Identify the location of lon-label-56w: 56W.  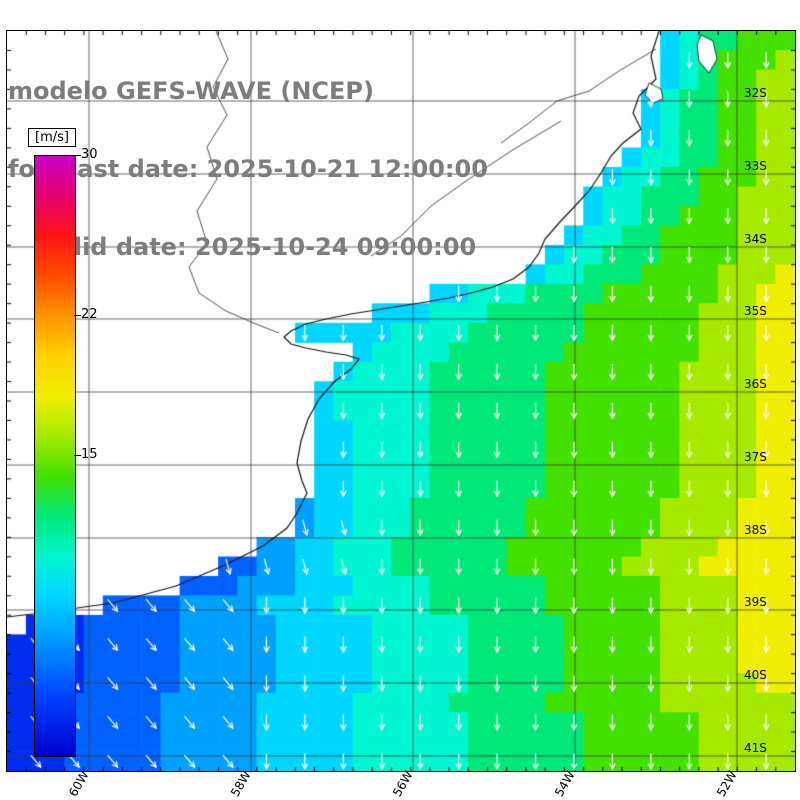
(403, 783).